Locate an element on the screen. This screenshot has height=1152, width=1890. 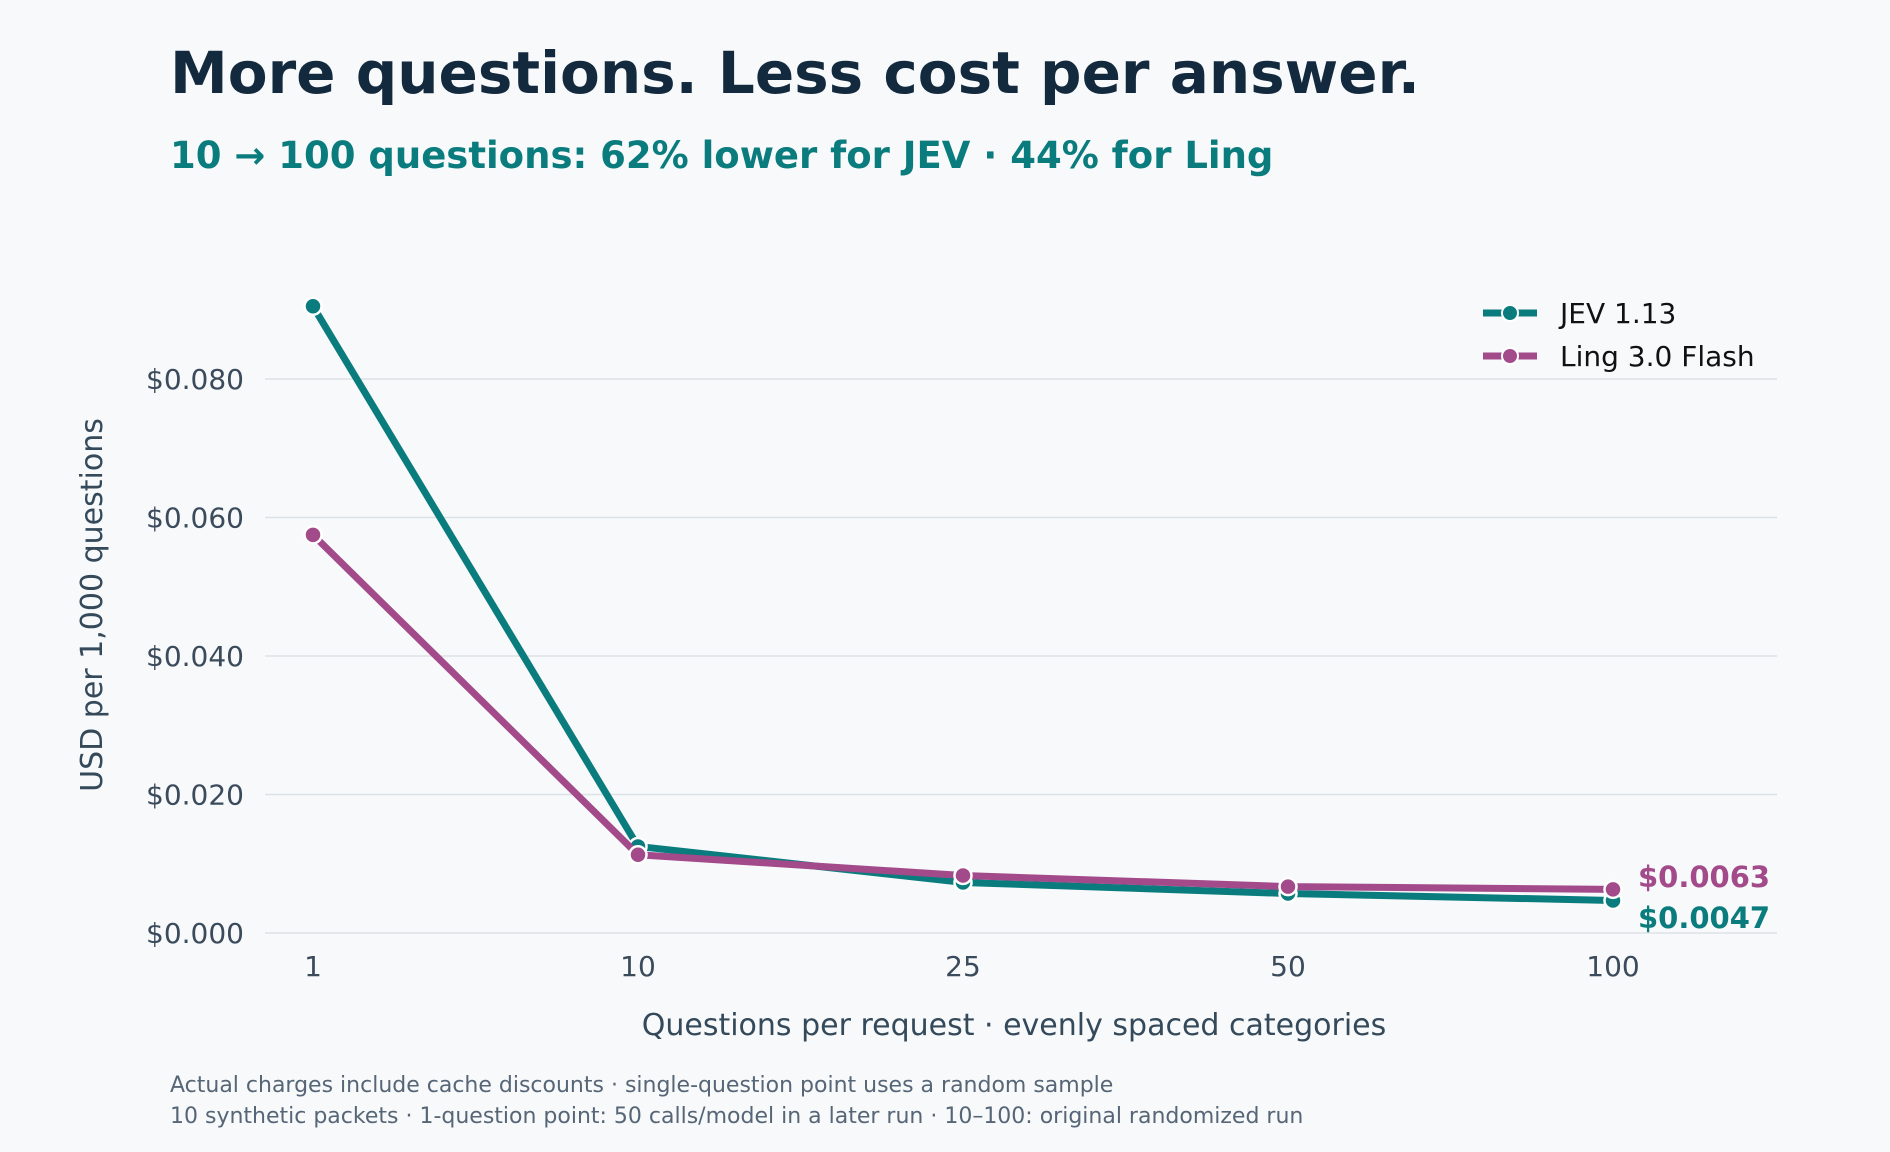
y-tick-label: $0.040 is located at coordinates (195, 656).